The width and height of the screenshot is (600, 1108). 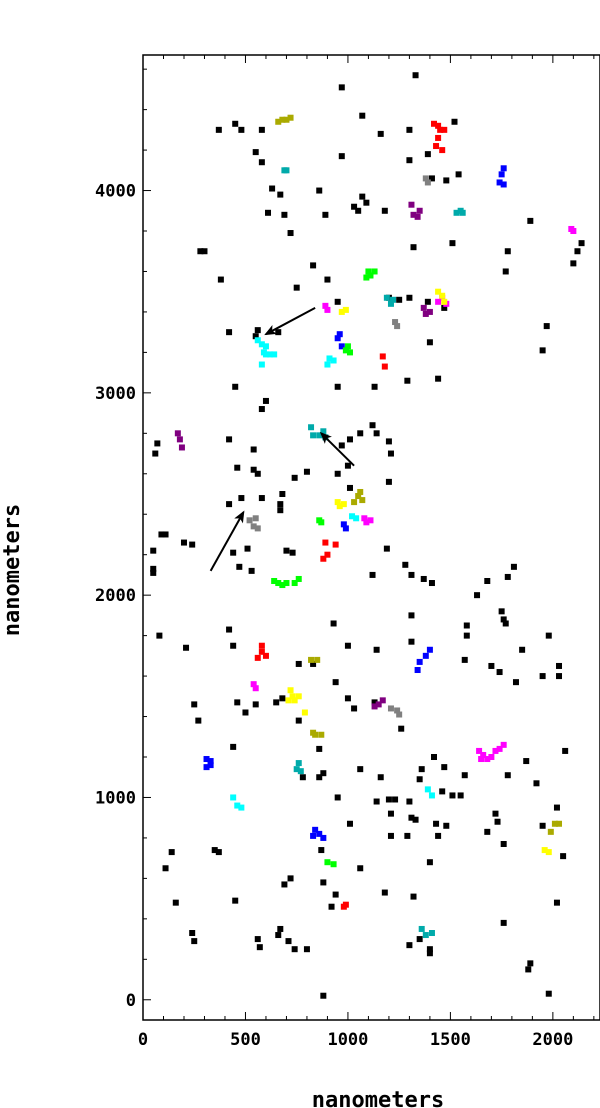 What do you see at coordinates (115, 192) in the screenshot?
I see `y-tick-label: 4000` at bounding box center [115, 192].